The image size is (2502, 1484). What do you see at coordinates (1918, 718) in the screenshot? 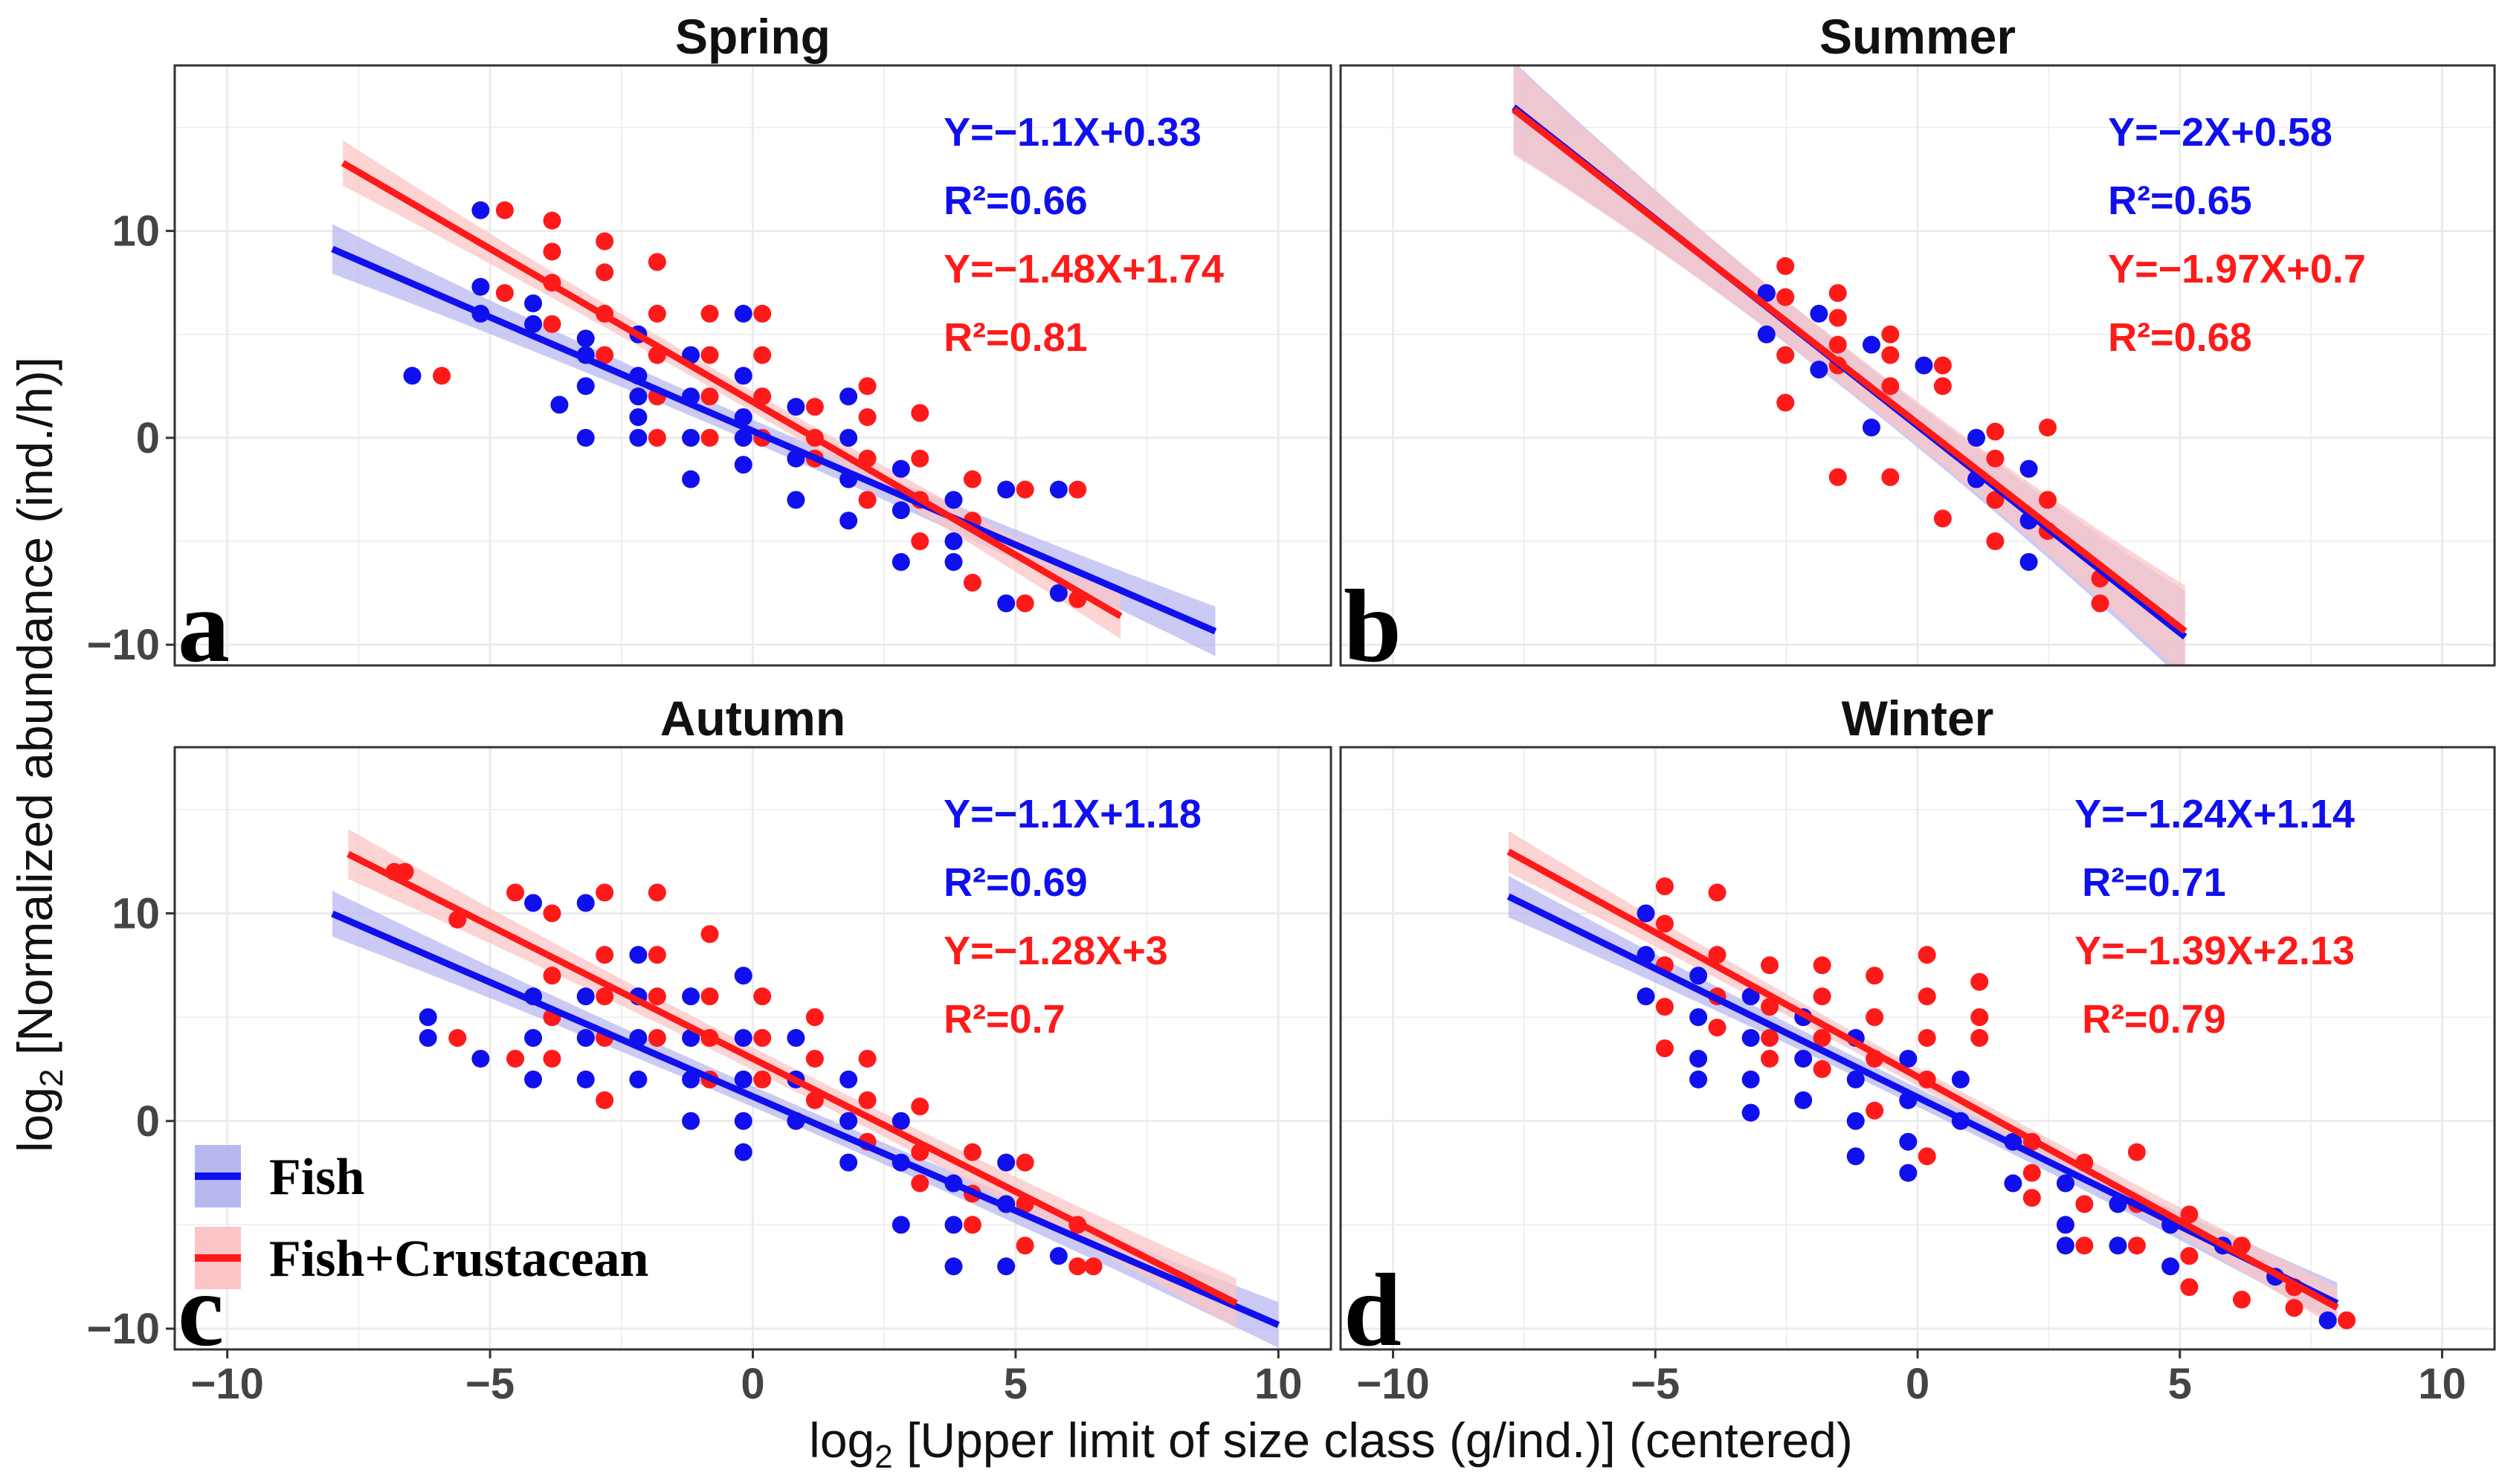
I see `panel-title: Winter` at bounding box center [1918, 718].